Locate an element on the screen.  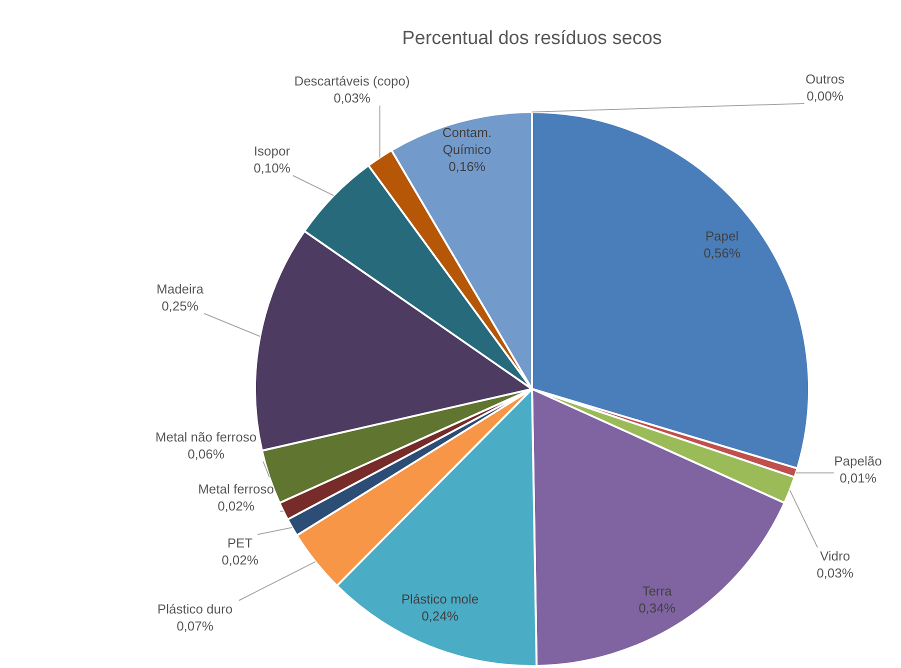
slice-label: Vidro is located at coordinates (835, 556).